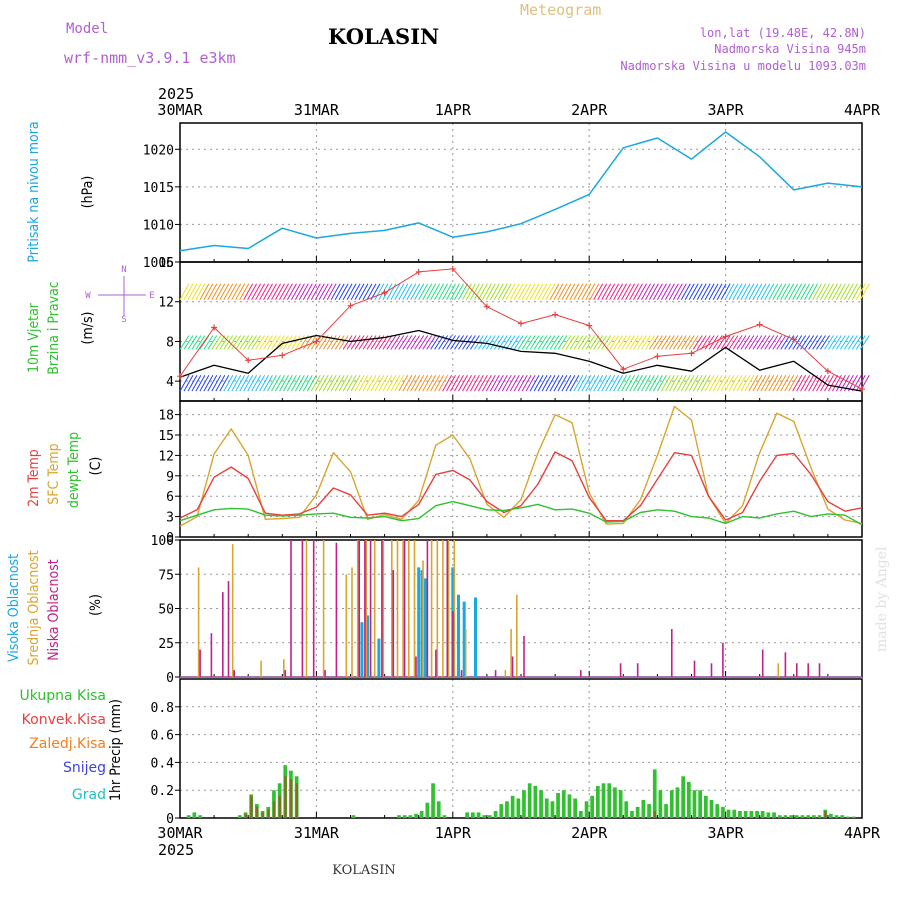  What do you see at coordinates (158, 263) in the screenshot?
I see `y-tick-label: 1005` at bounding box center [158, 263].